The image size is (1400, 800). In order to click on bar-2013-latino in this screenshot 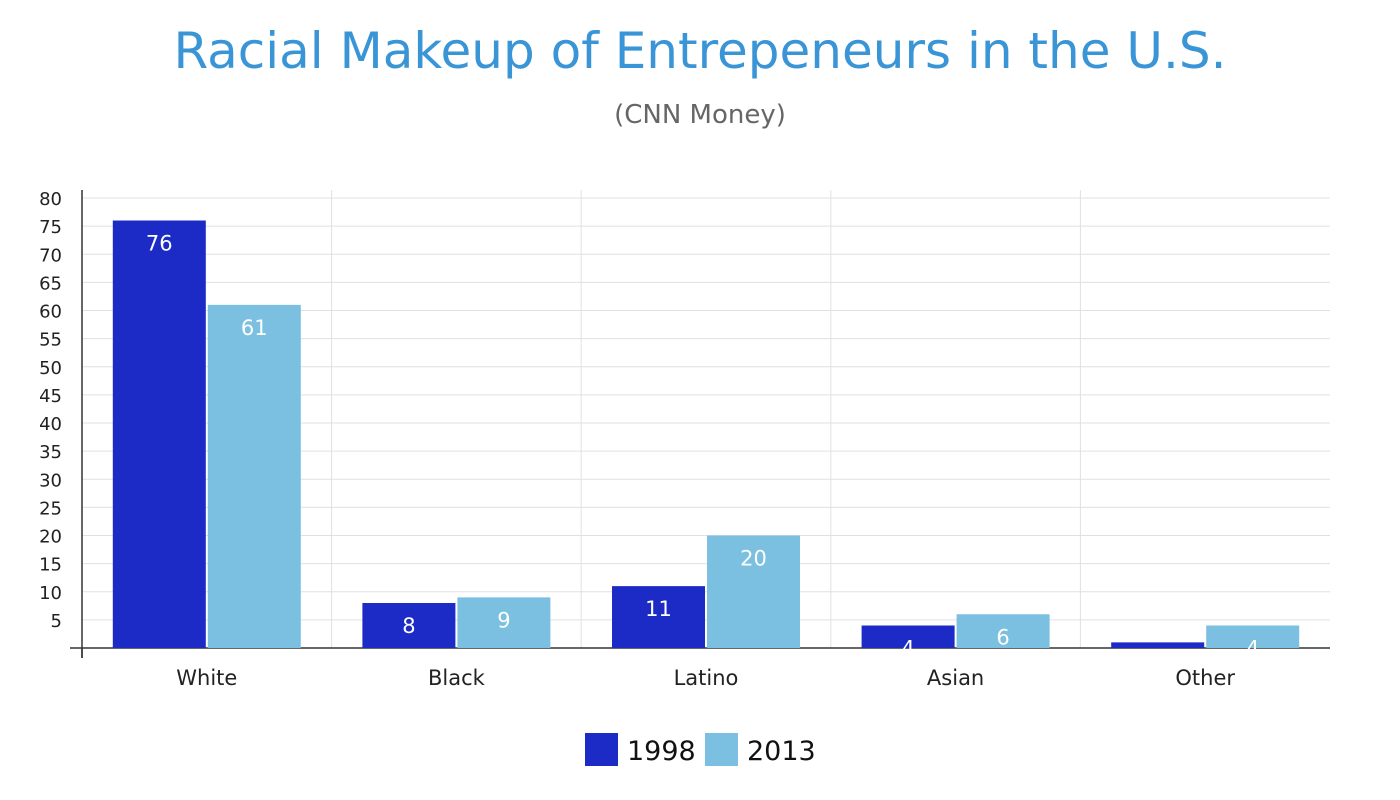, I will do `click(753, 591)`.